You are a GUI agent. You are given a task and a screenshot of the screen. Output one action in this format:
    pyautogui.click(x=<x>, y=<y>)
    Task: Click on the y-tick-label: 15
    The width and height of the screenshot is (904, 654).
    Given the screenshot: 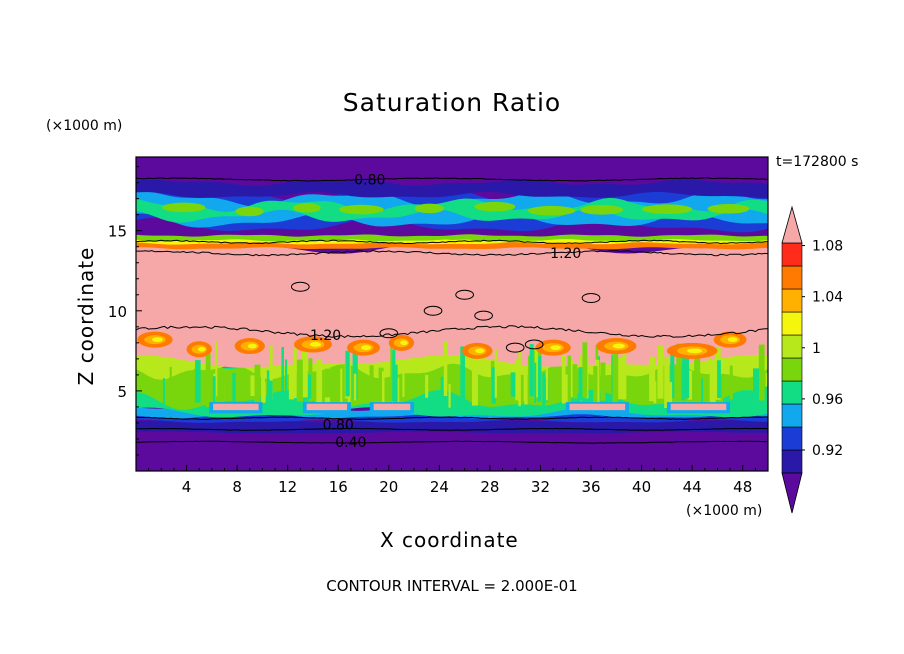 What is the action you would take?
    pyautogui.click(x=117, y=232)
    